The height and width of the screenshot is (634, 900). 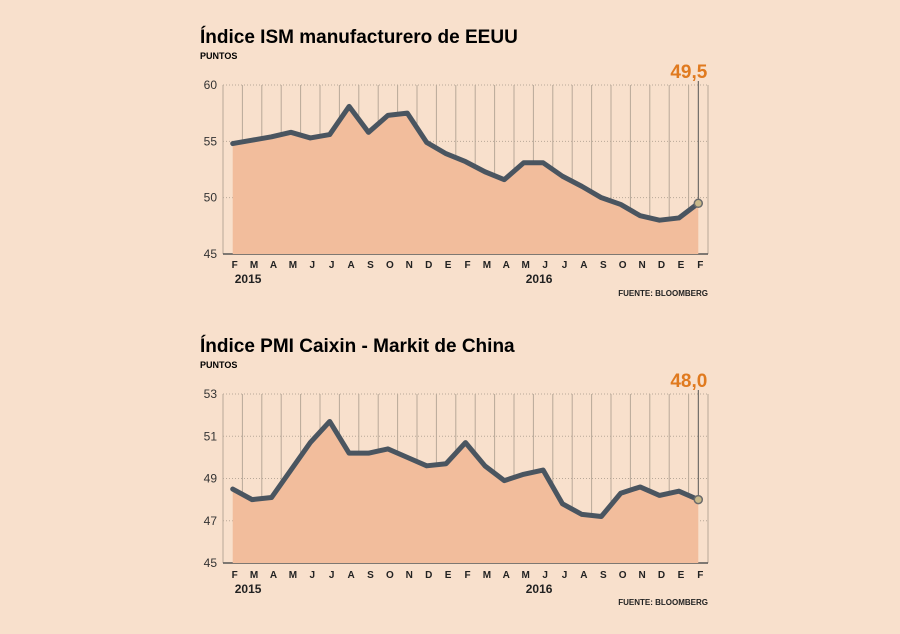 I want to click on ism-ytick-label: 55, so click(x=211, y=141).